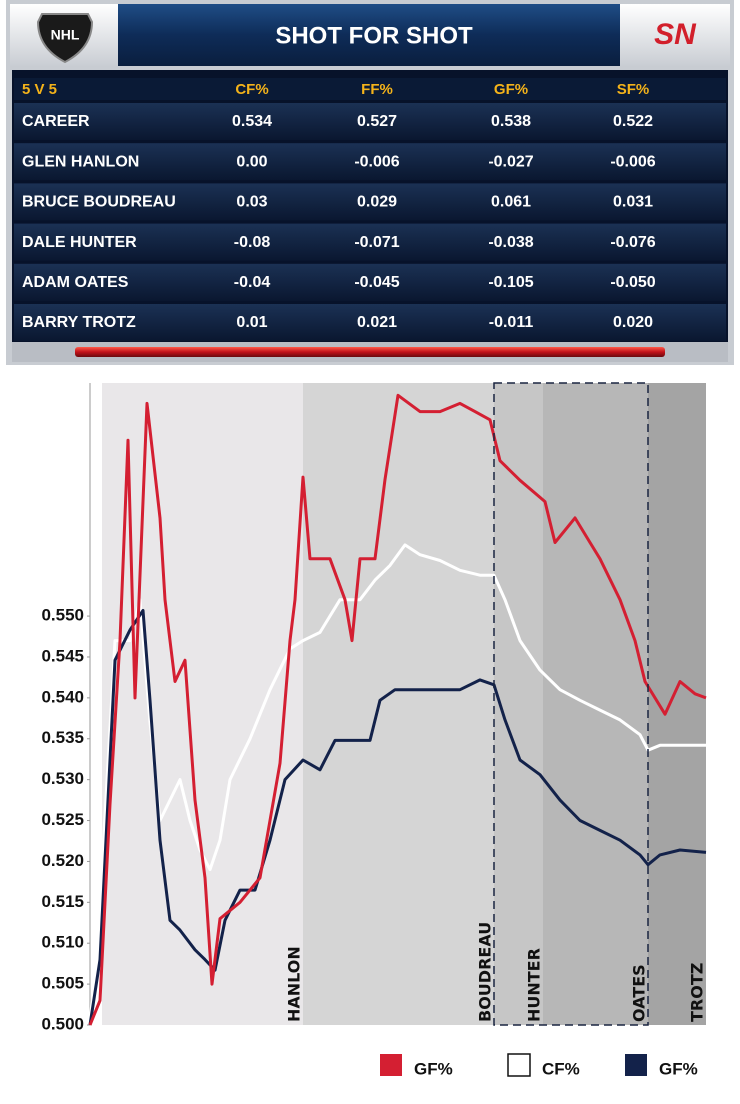 This screenshot has width=740, height=1104. What do you see at coordinates (633, 121) in the screenshot?
I see `table-cell: 0.522` at bounding box center [633, 121].